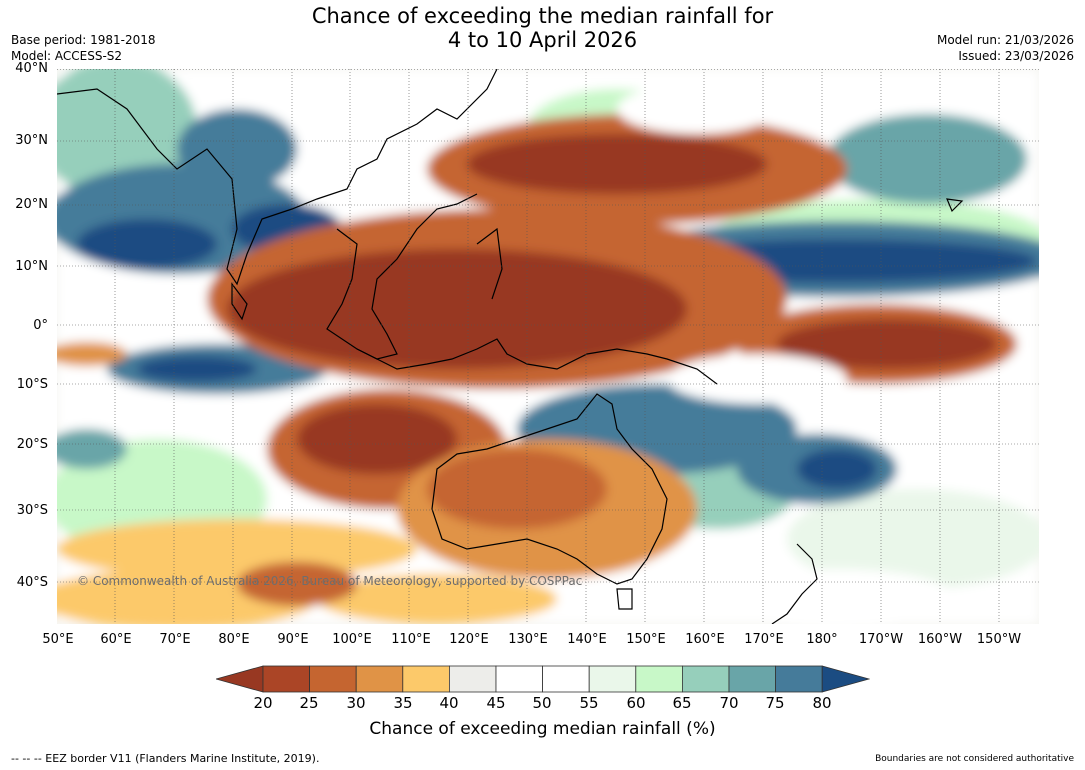 The height and width of the screenshot is (770, 1085). Describe the element at coordinates (240, 679) in the screenshot. I see `colorbar-low-arrow` at that location.